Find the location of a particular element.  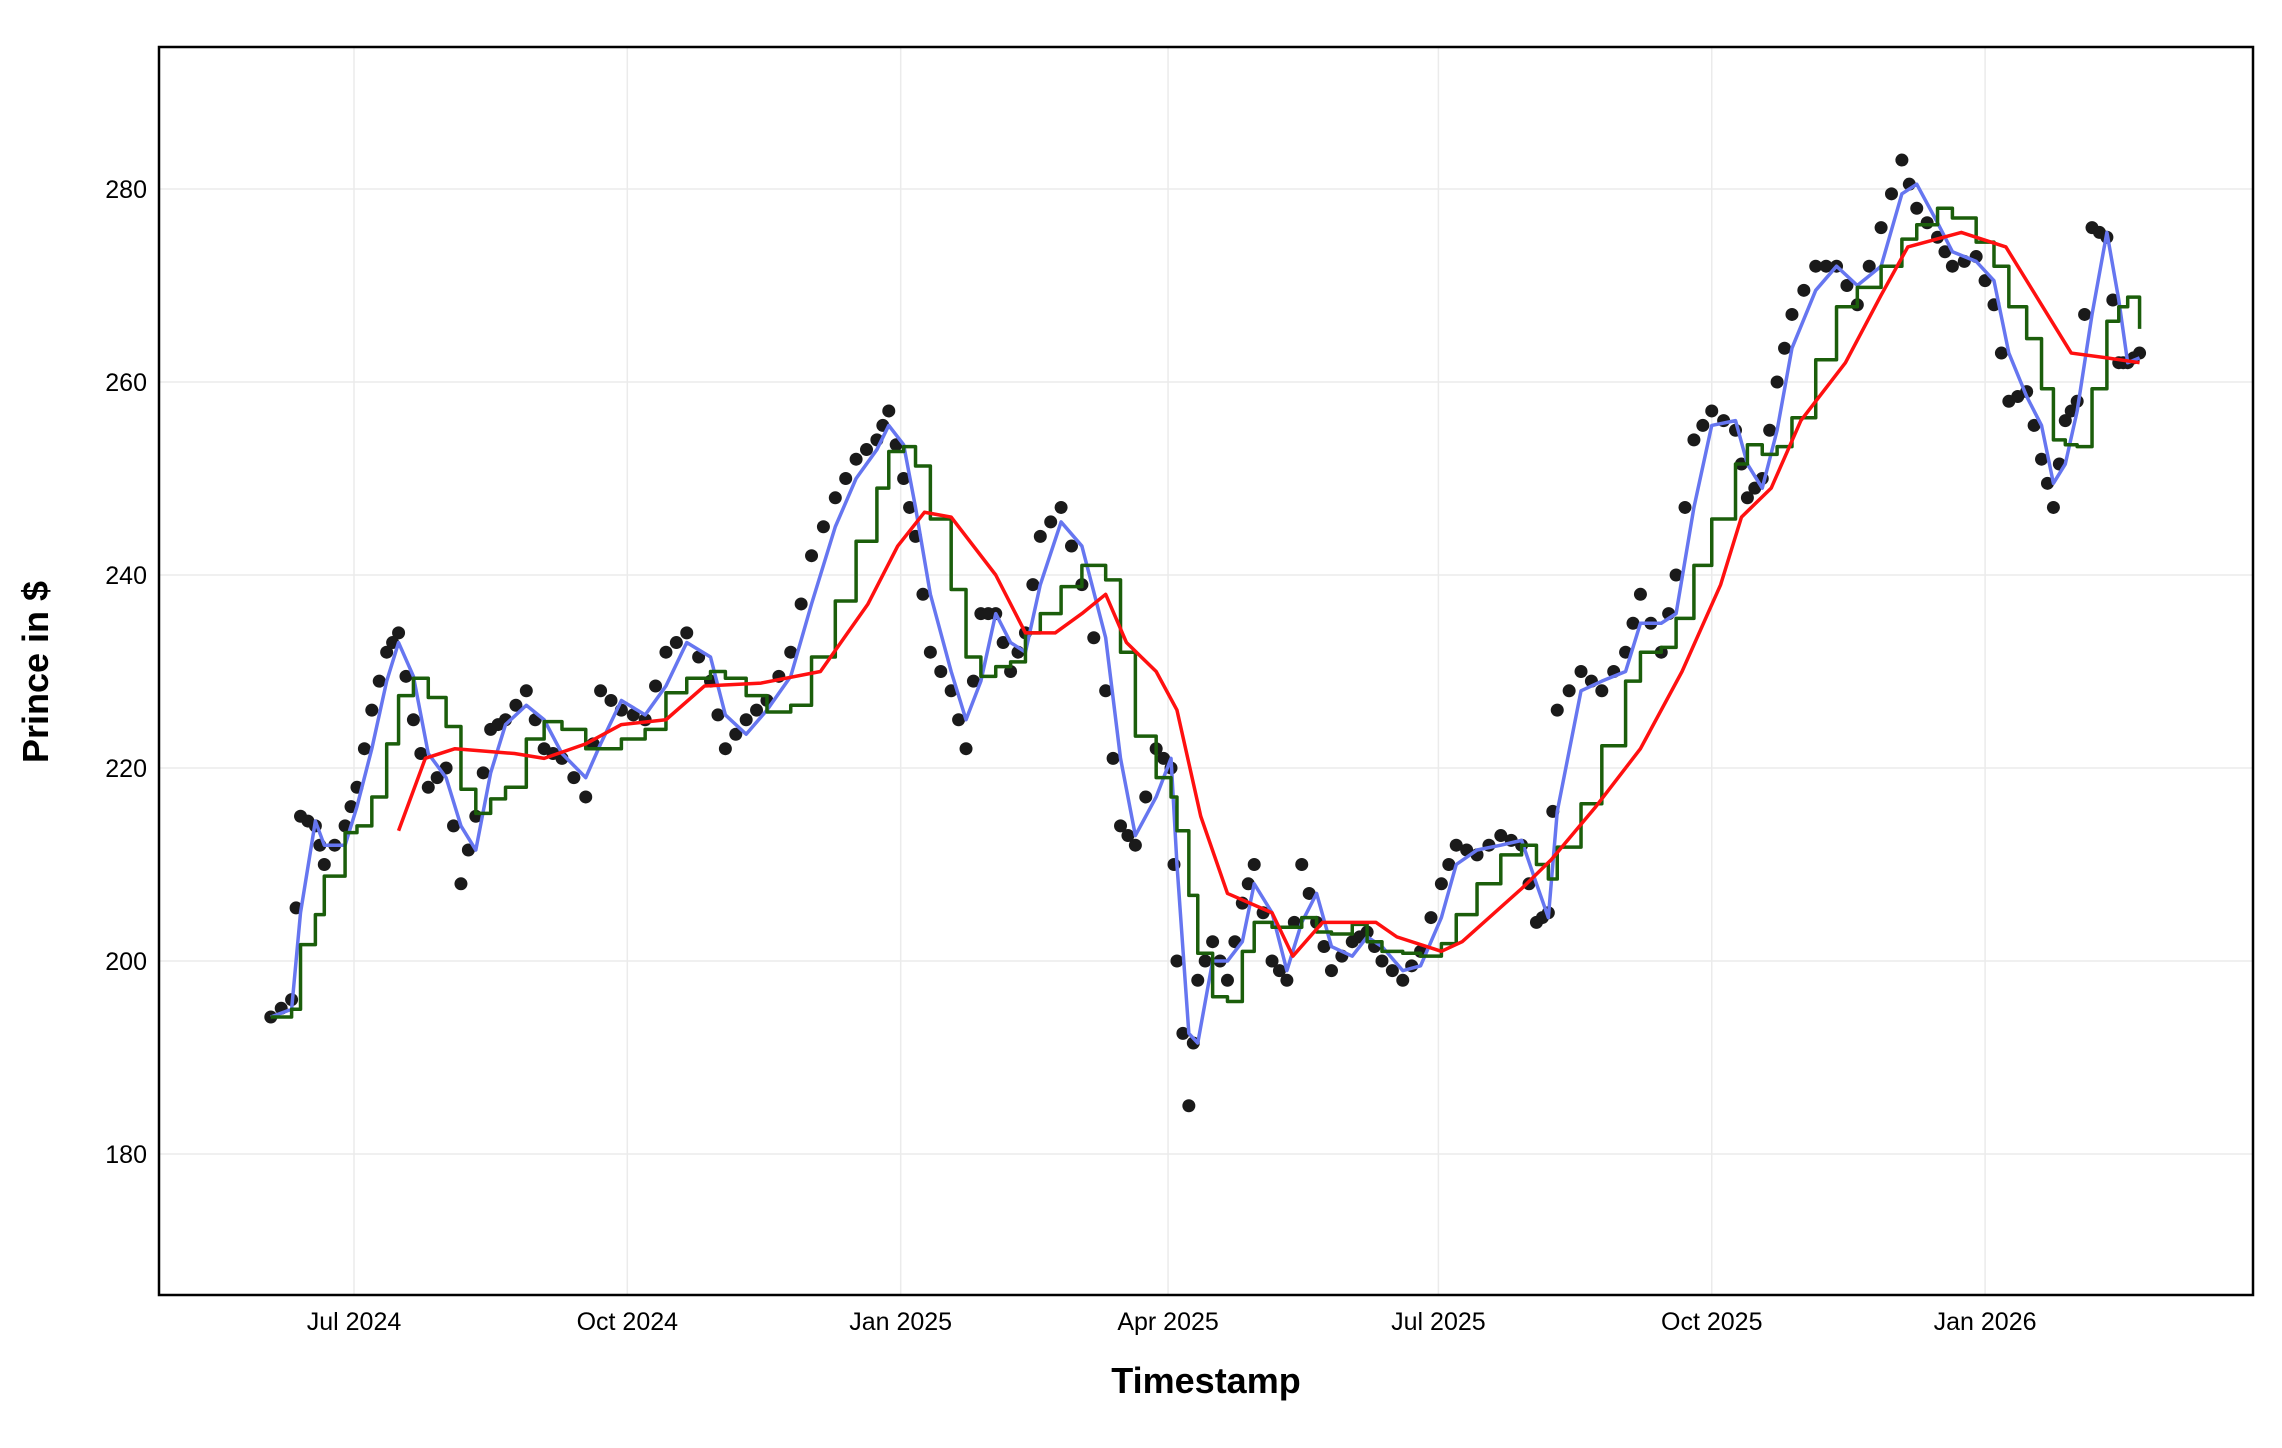

y-axis-title: Prince in $ is located at coordinates (35, 672).